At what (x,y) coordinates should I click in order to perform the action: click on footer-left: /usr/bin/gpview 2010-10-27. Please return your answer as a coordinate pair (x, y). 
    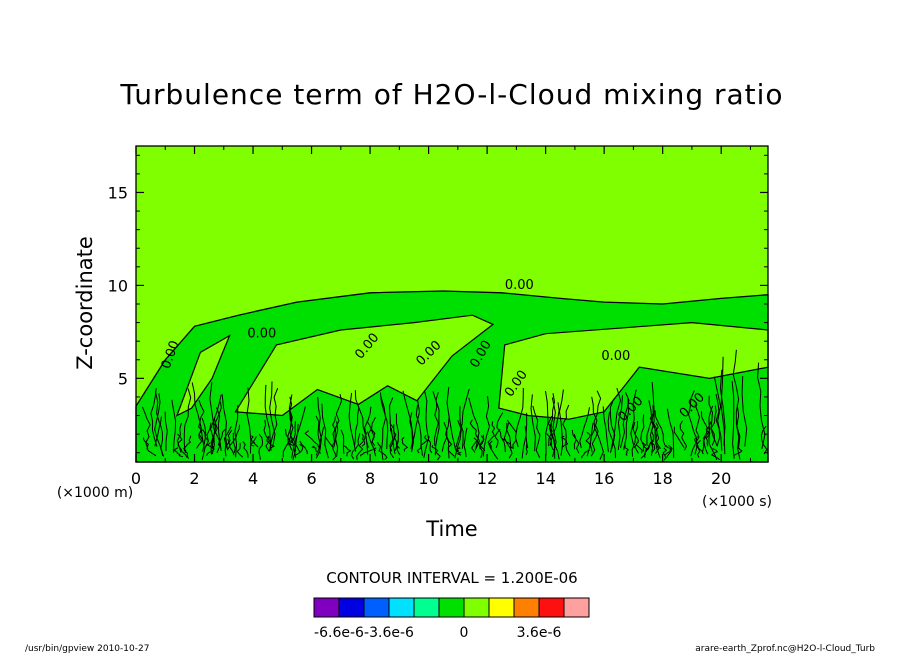
    Looking at the image, I should click on (87, 649).